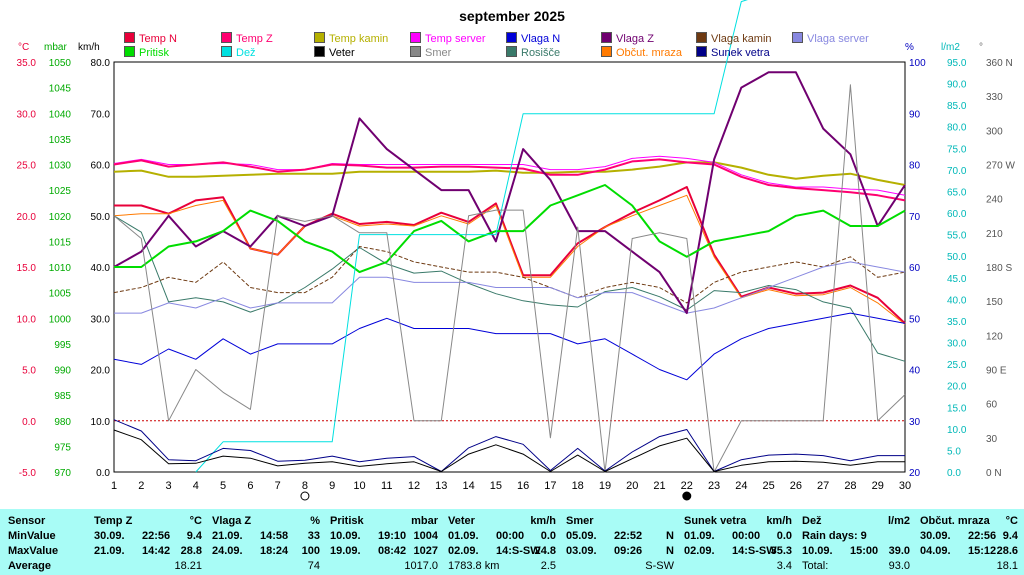 The width and height of the screenshot is (1024, 575). Describe the element at coordinates (347, 521) in the screenshot. I see `summary-column-title: Pritisk` at that location.